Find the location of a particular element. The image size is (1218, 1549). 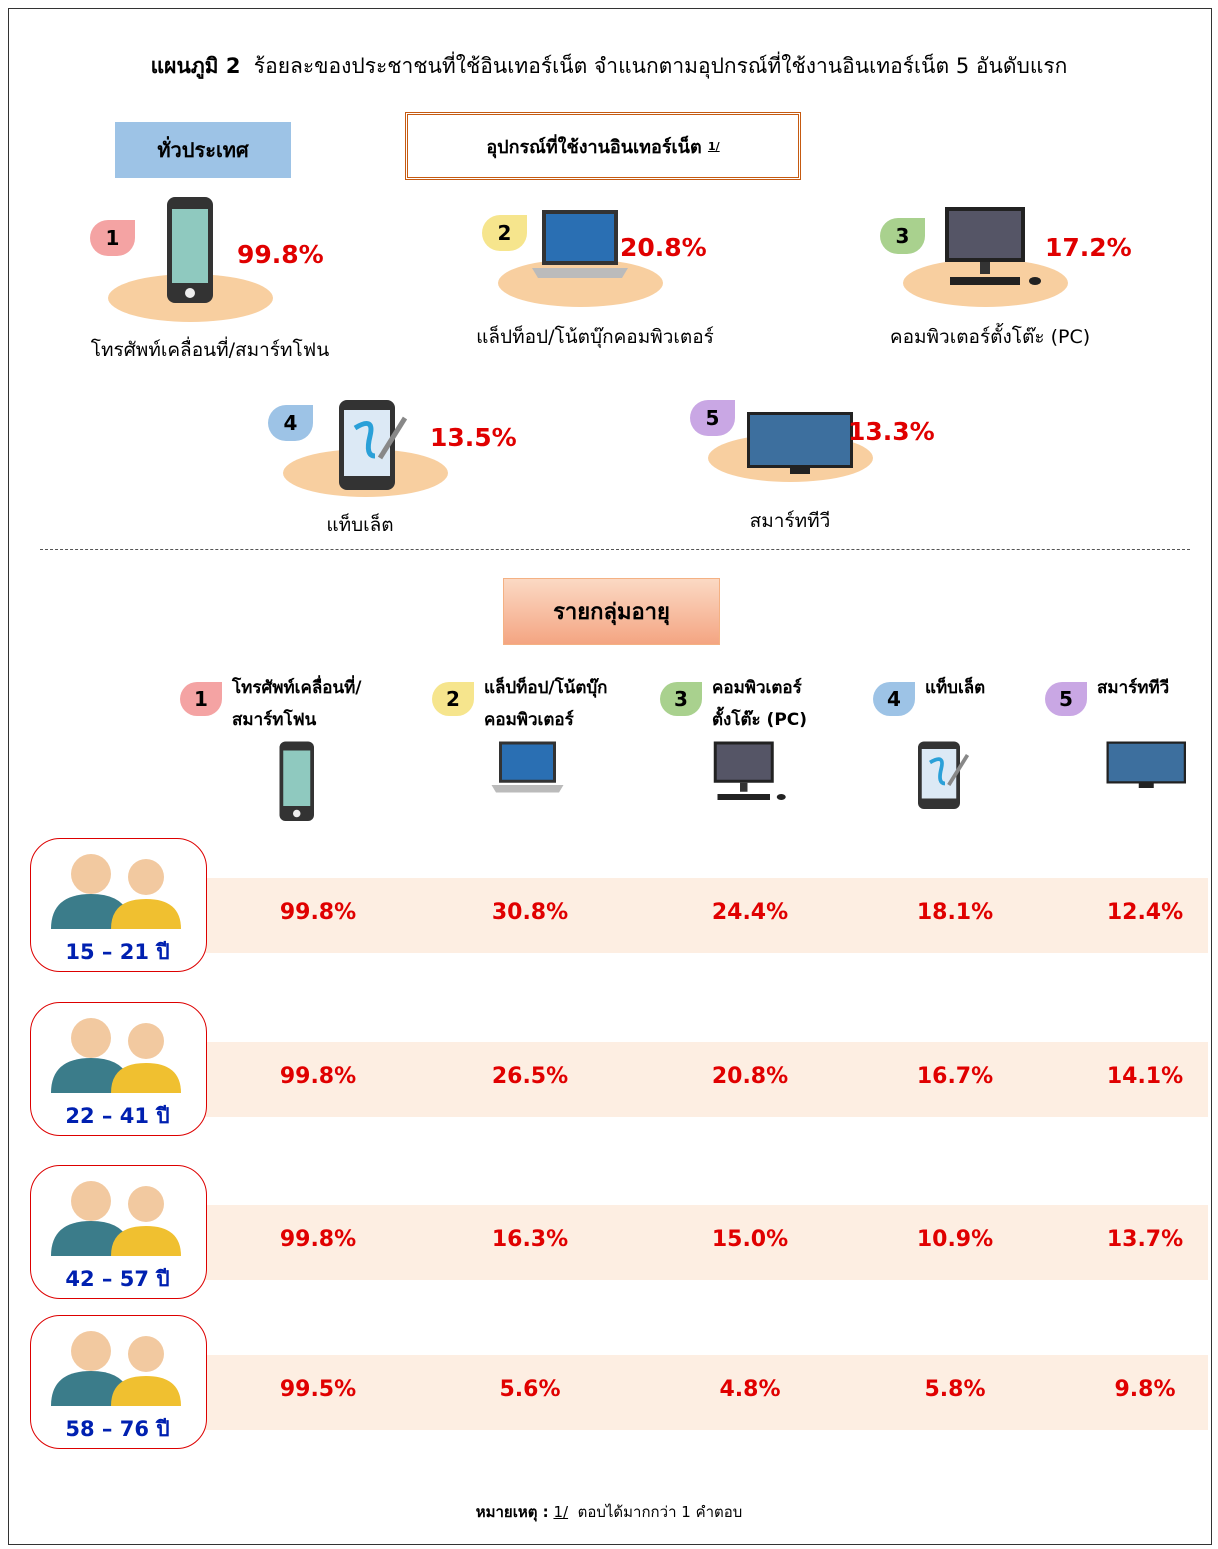

title-prefix: แผนภูมิ 2 is located at coordinates (195, 66).